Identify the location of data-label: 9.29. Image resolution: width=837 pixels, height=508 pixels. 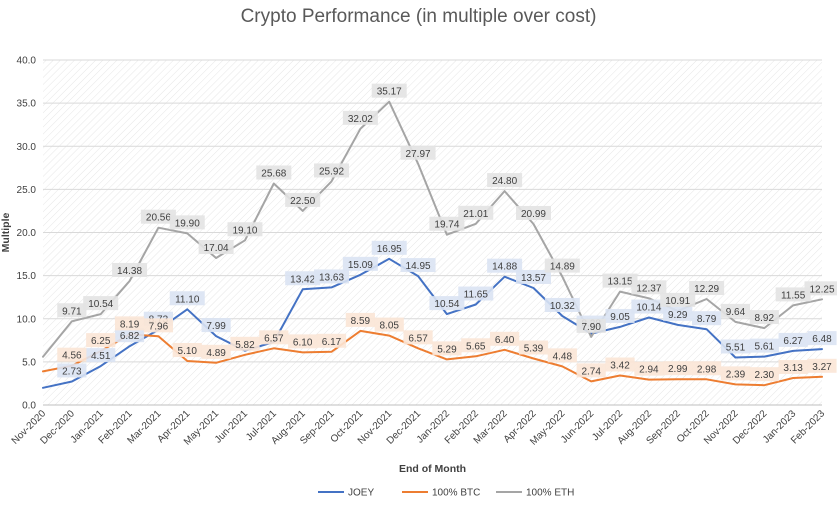
(678, 315).